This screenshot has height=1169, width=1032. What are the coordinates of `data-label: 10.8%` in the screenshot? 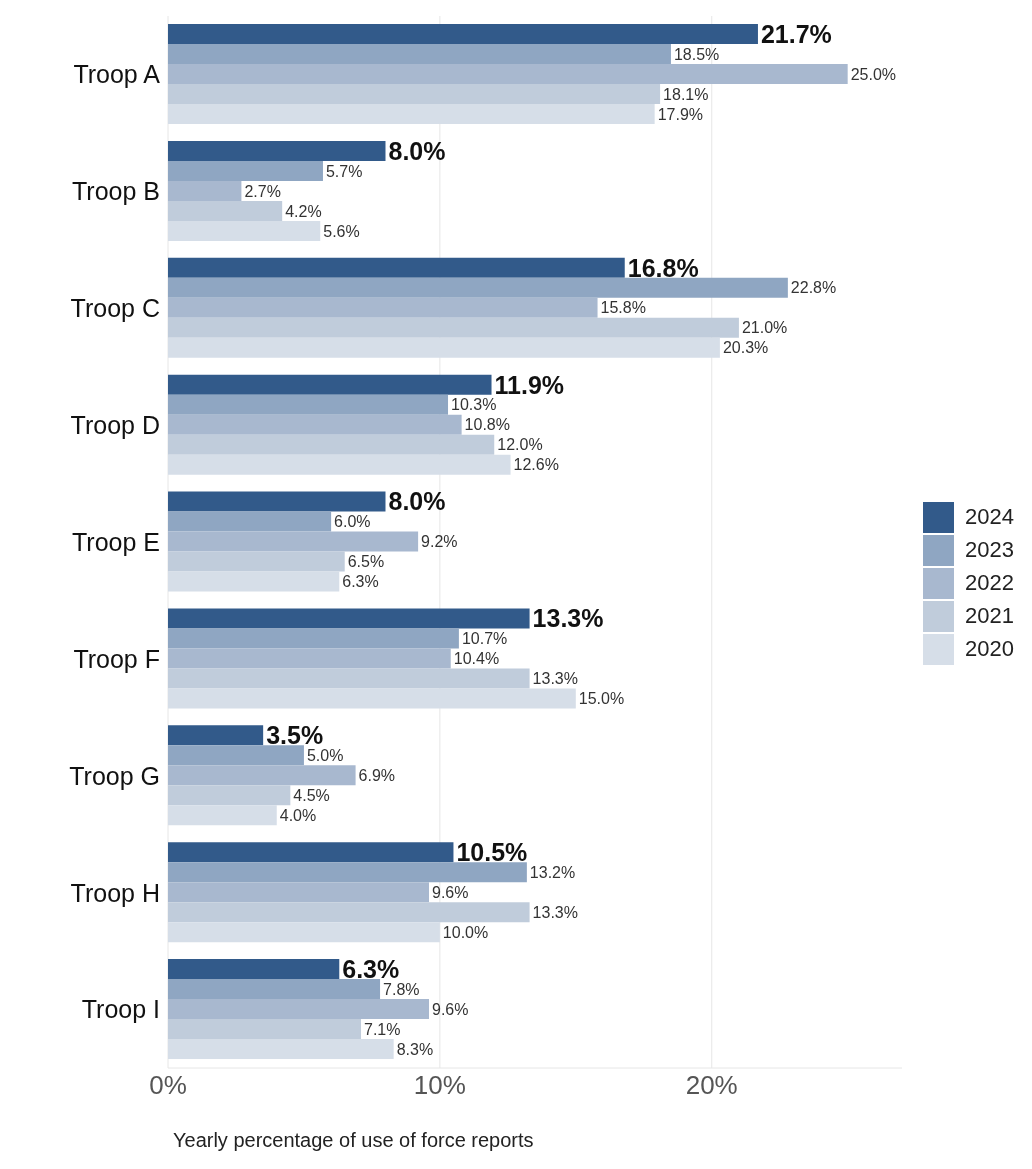 It's located at (487, 425).